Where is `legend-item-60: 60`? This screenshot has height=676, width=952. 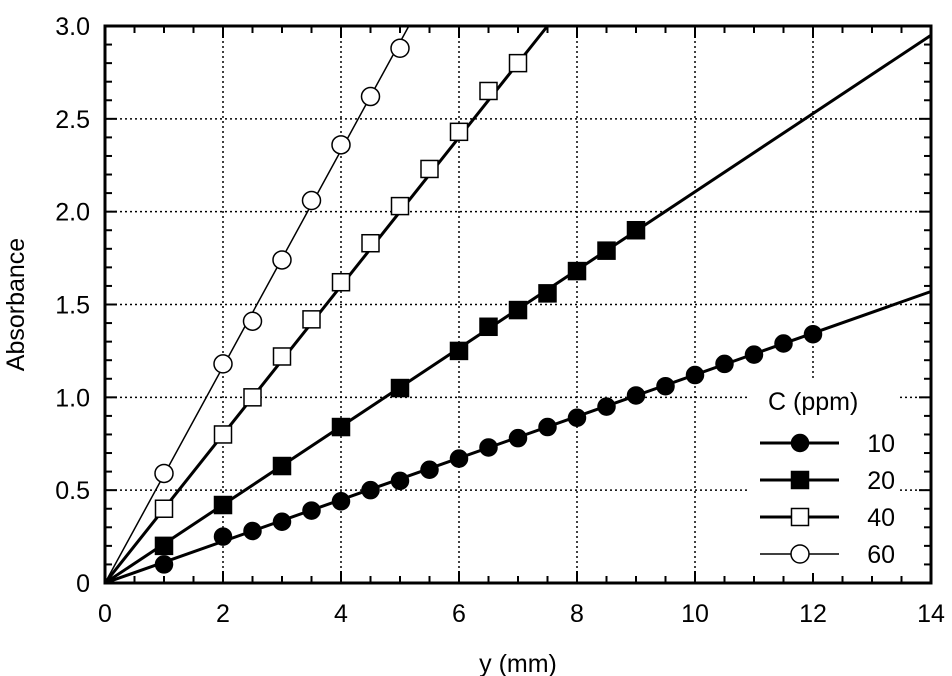 legend-item-60: 60 is located at coordinates (827, 555).